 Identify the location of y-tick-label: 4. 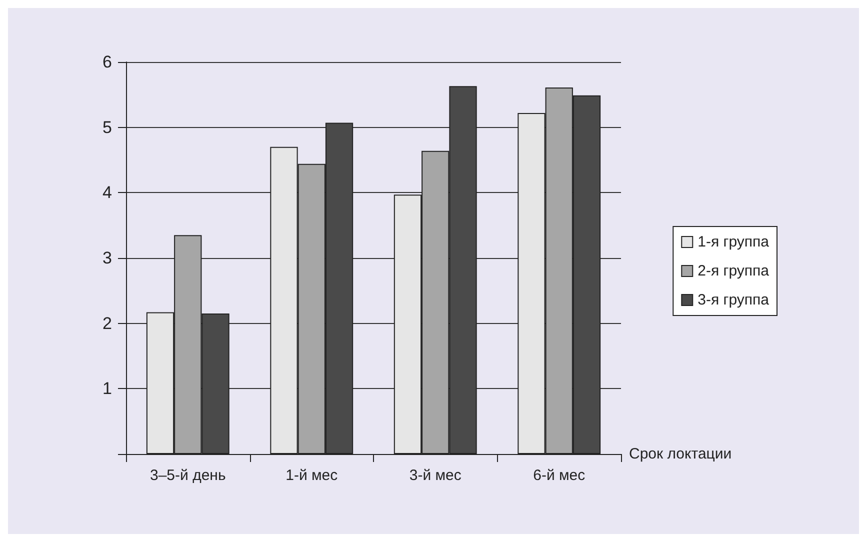
(107, 192).